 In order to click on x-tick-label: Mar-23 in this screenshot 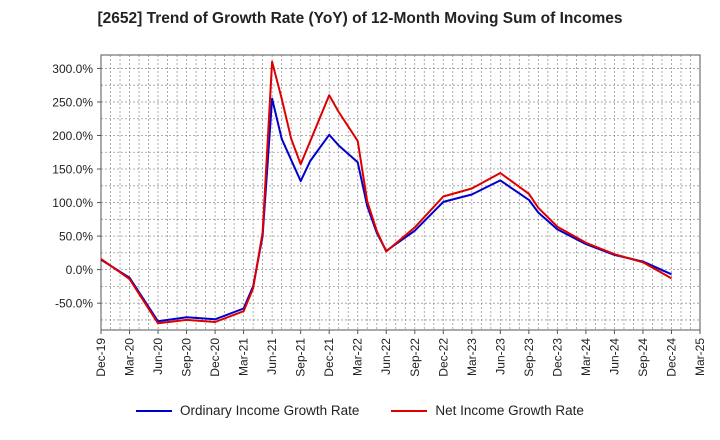, I will do `click(472, 357)`.